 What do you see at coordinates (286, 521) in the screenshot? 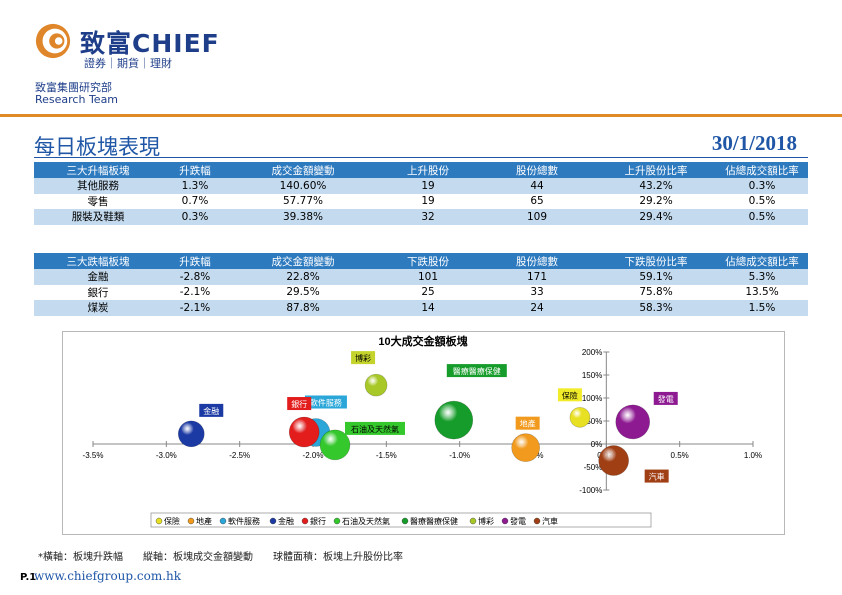
I see `legend-label: 金融` at bounding box center [286, 521].